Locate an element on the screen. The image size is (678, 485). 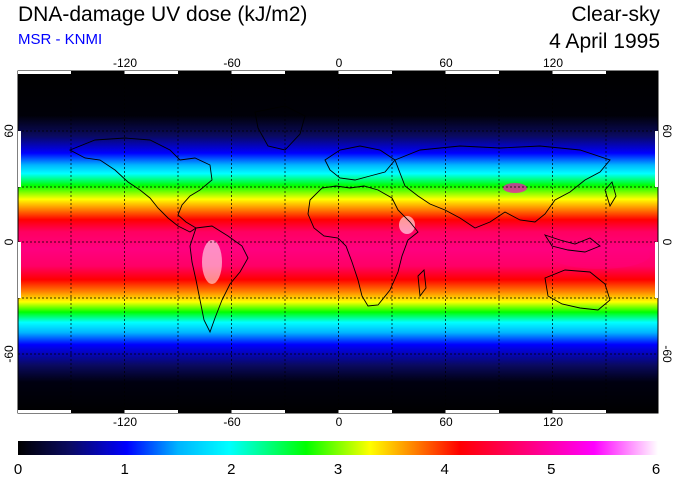
lon-label-top: 120 is located at coordinates (553, 63).